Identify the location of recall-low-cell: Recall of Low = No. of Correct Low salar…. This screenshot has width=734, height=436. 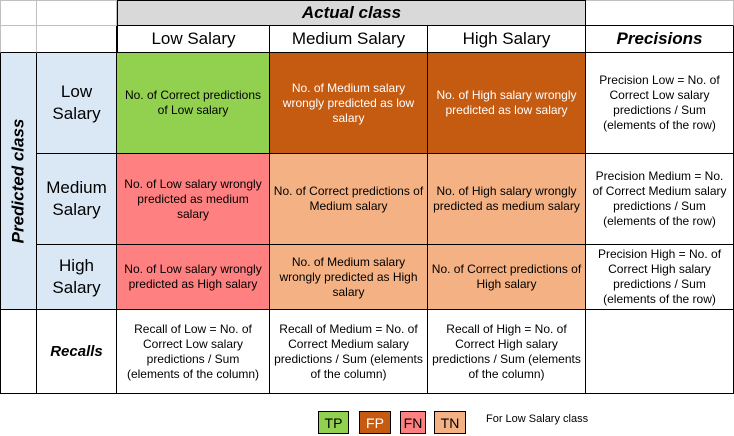
(193, 352).